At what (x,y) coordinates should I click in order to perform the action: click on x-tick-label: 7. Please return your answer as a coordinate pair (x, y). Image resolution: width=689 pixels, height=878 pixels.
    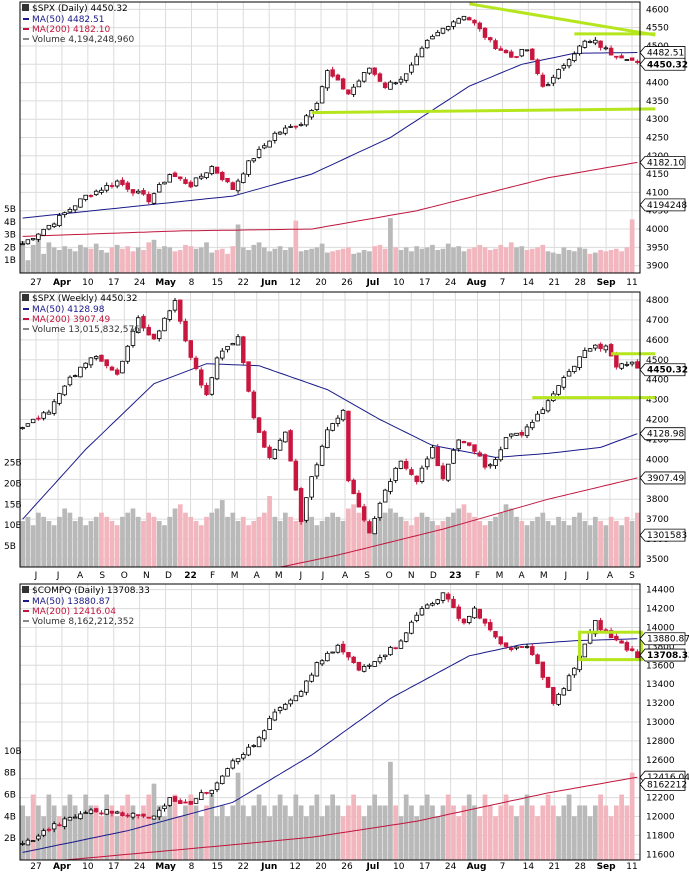
    Looking at the image, I should click on (503, 867).